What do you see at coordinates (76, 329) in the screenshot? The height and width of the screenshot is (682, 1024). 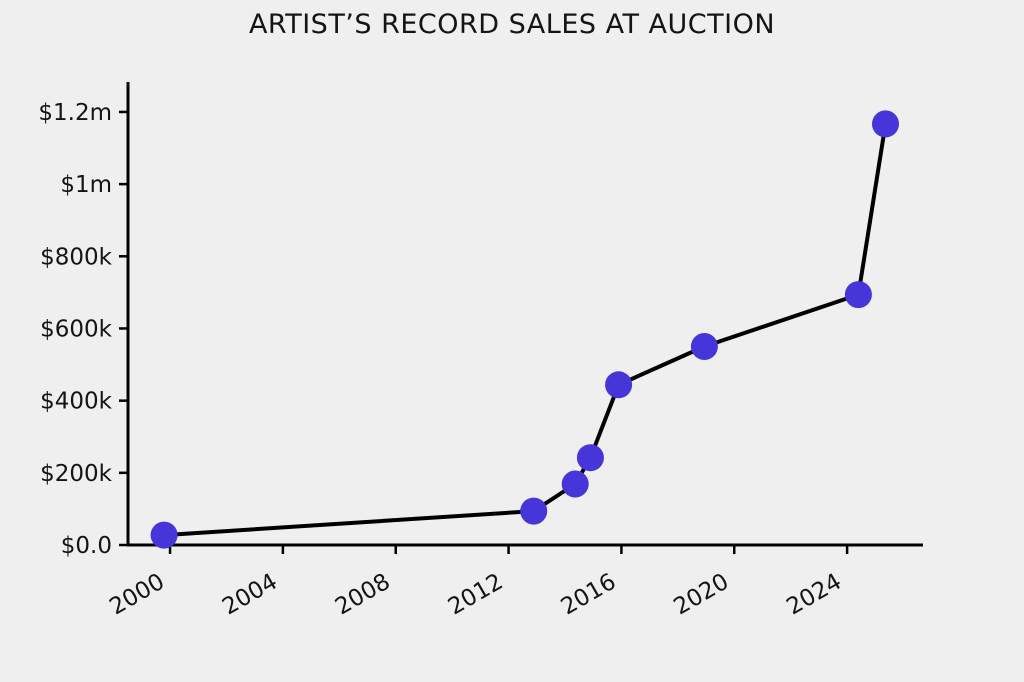 I see `y-tick-label: $600k` at bounding box center [76, 329].